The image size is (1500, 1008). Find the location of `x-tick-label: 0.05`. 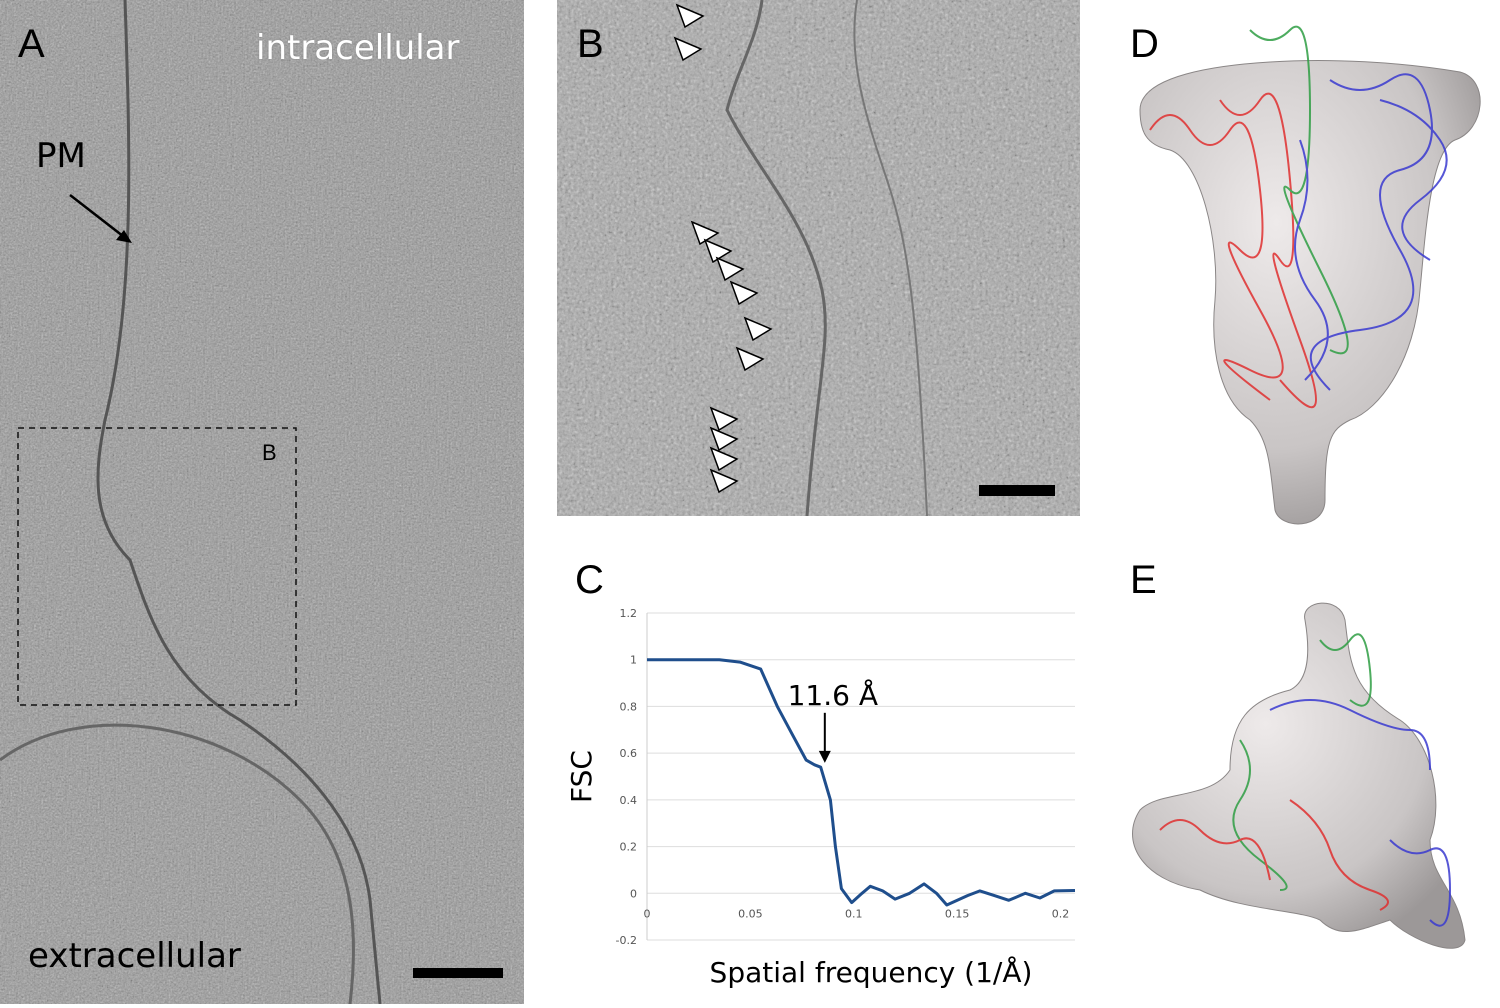

x-tick-label: 0.05 is located at coordinates (750, 913).